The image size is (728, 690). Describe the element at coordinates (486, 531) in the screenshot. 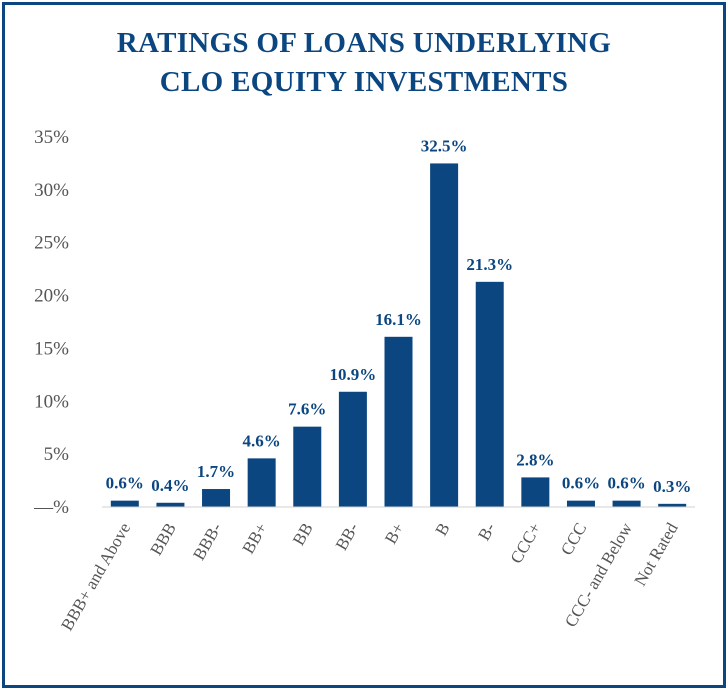

I see `category-label: B-` at that location.